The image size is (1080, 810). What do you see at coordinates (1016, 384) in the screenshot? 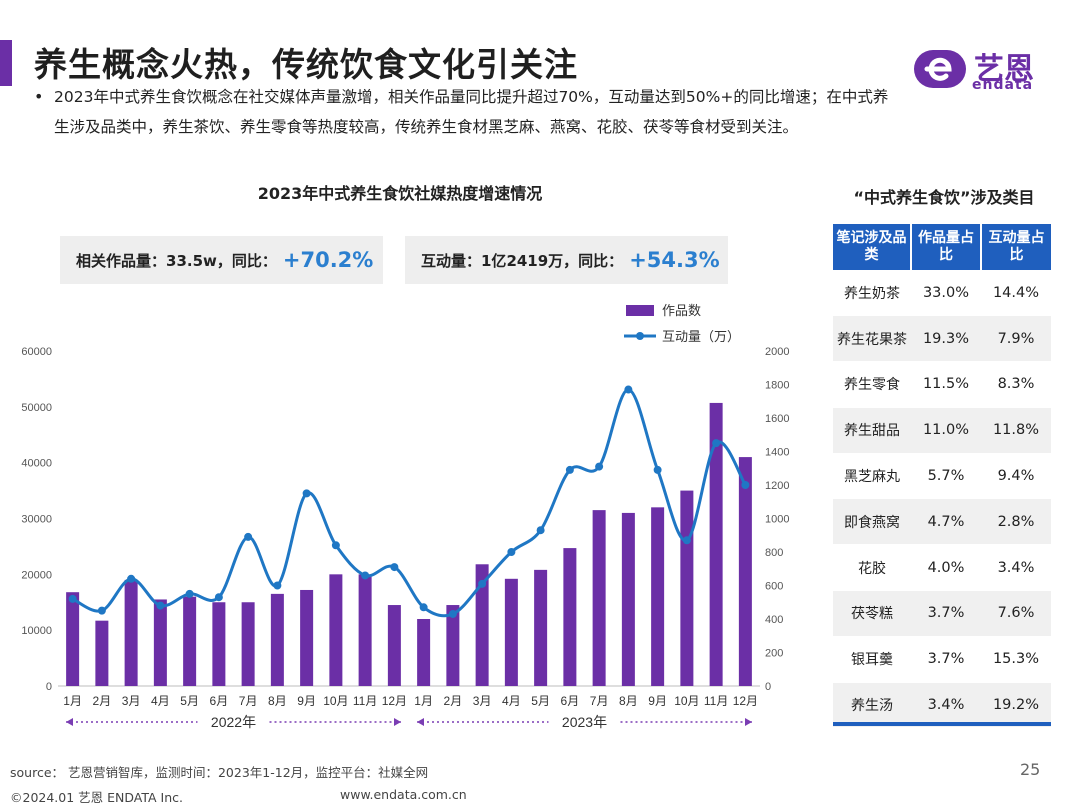
I see `cell-interaction-share: 8.3%` at bounding box center [1016, 384].